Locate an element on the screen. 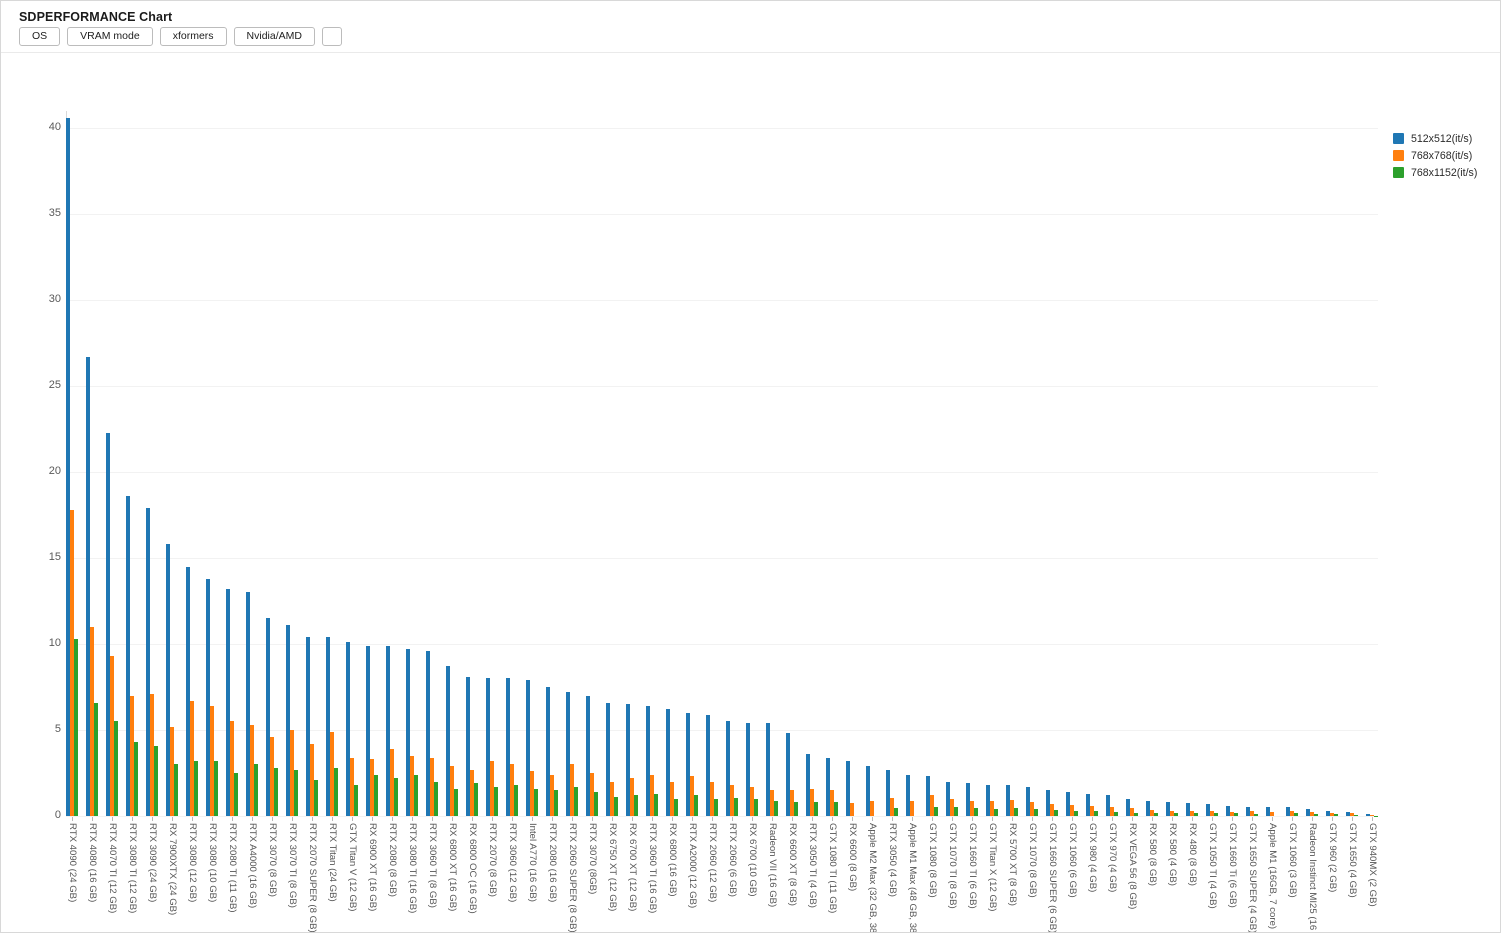  blank-button is located at coordinates (331, 36).